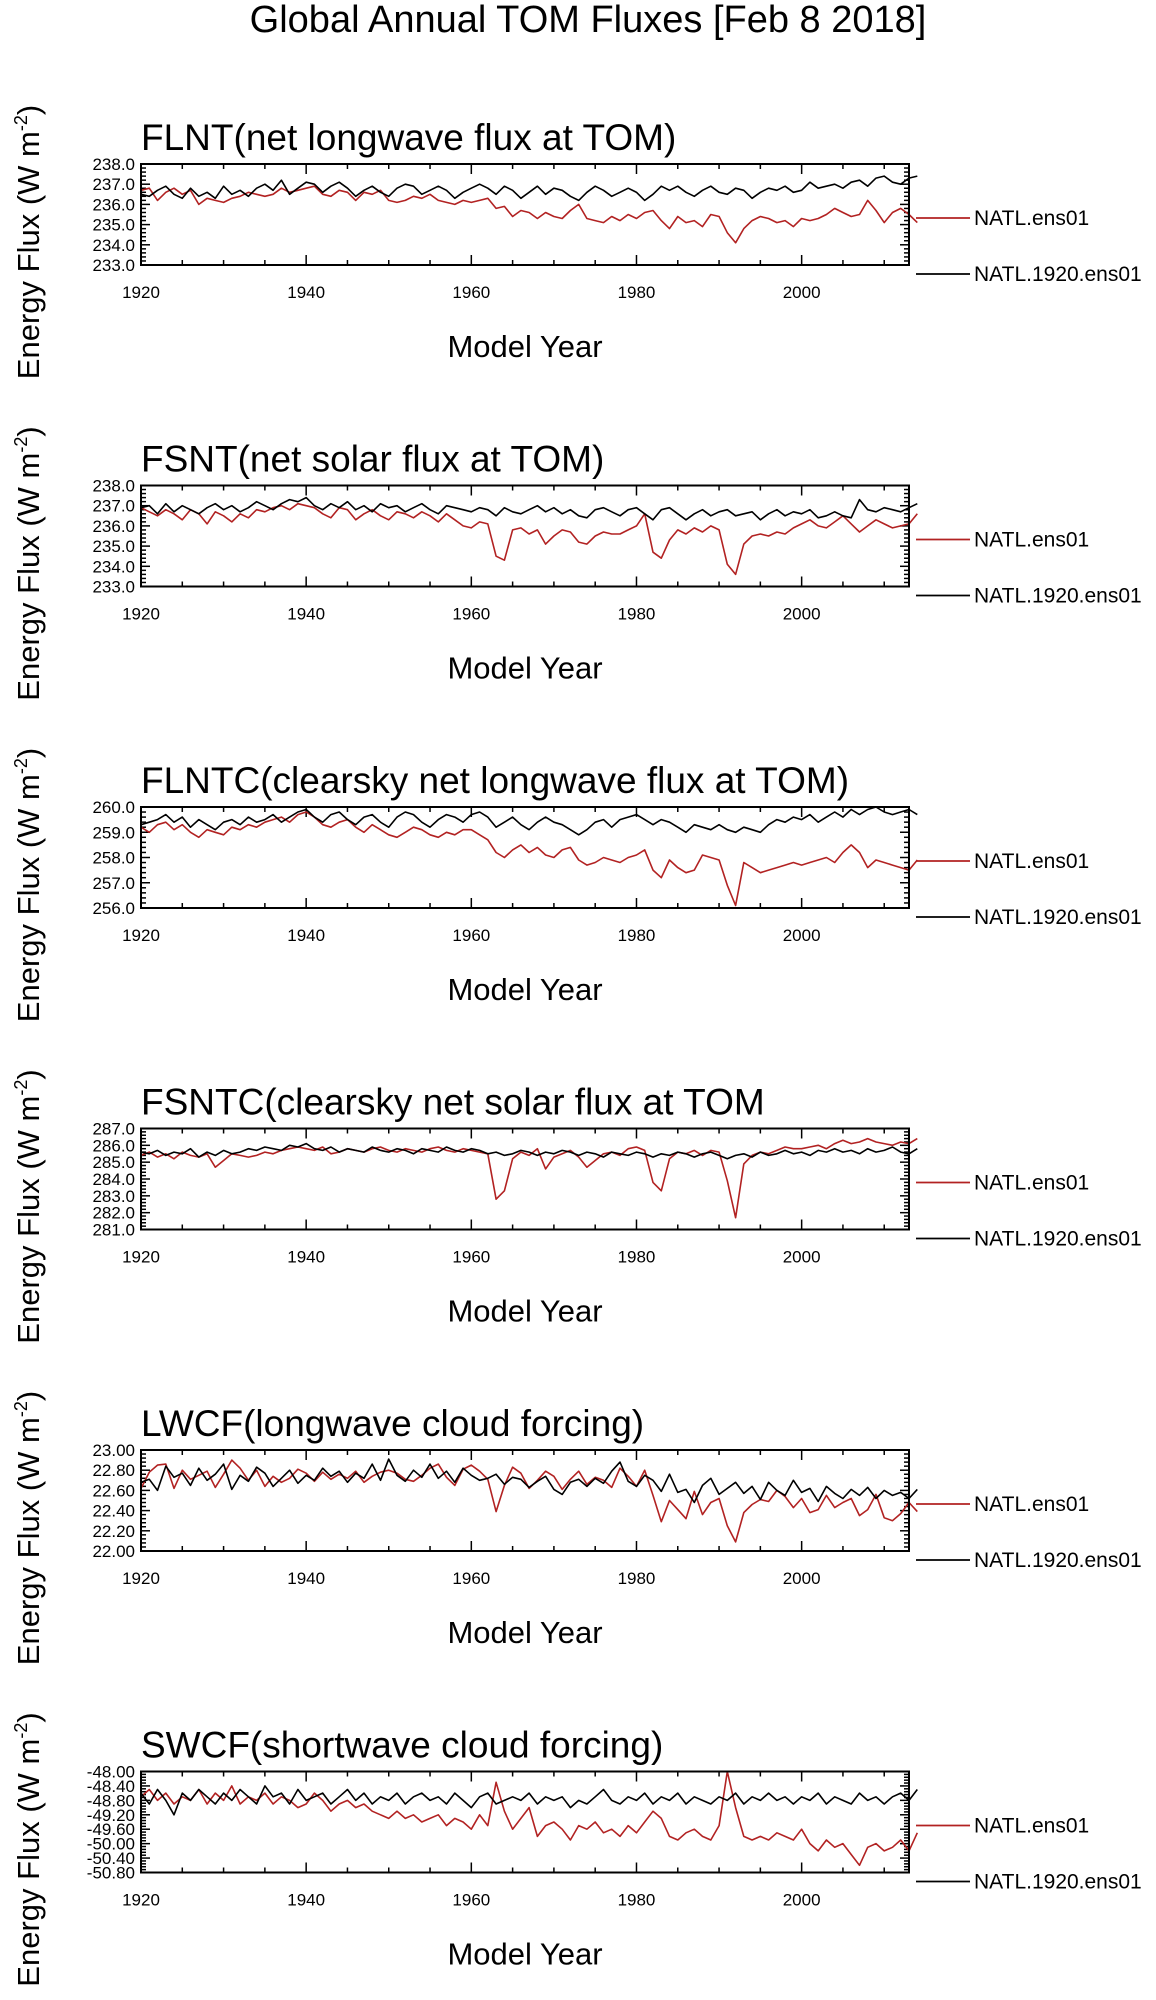 The image size is (1156, 2000). Describe the element at coordinates (113, 1145) in the screenshot. I see `y-tick-label: 286.0` at that location.